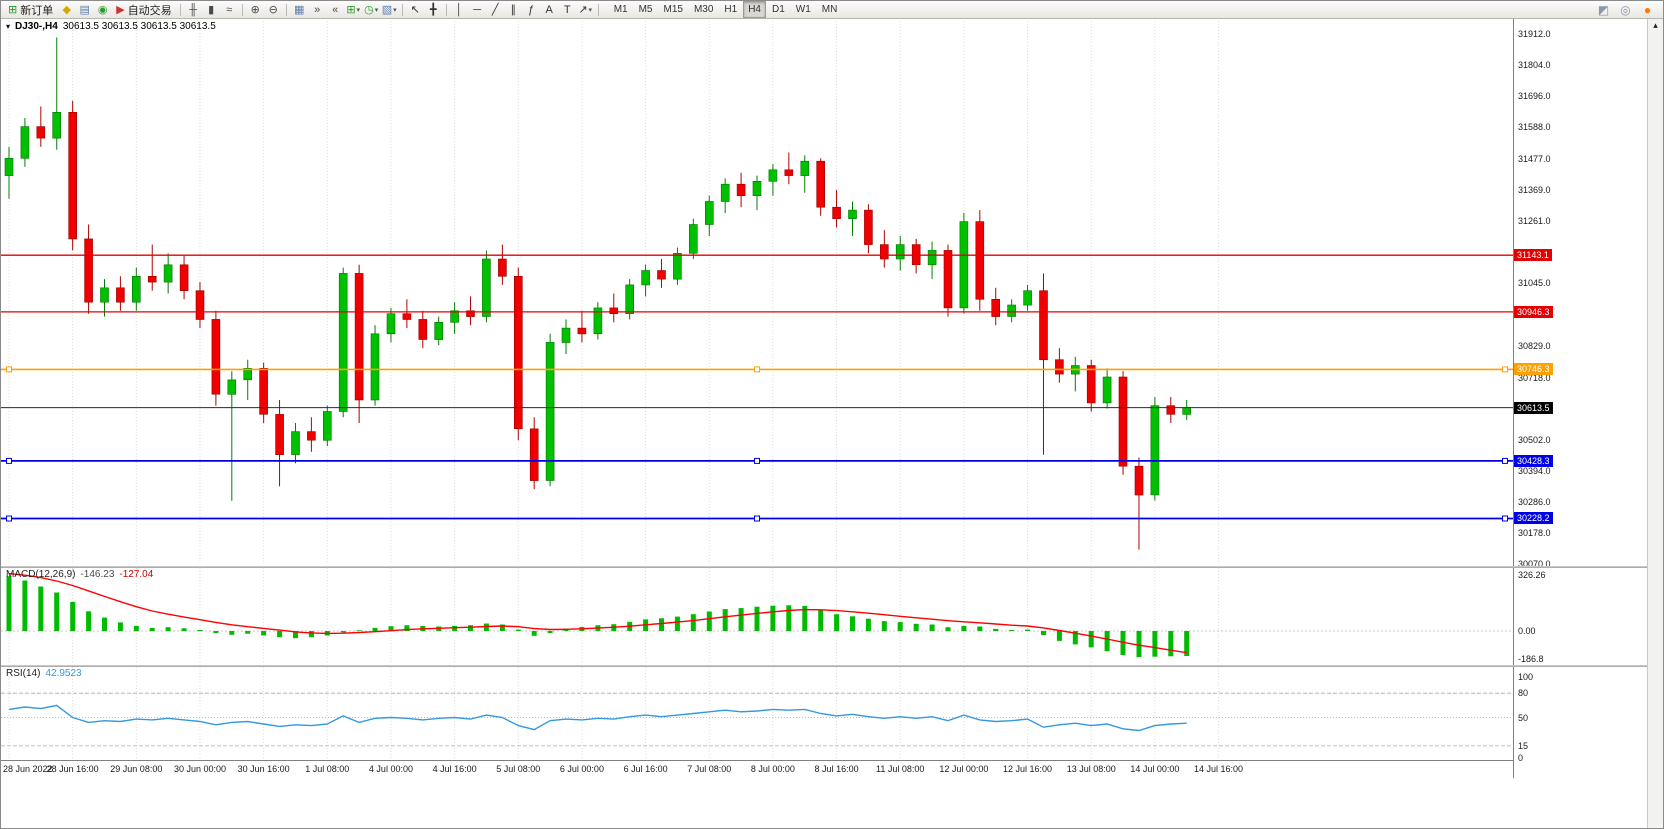 Image resolution: width=1664 pixels, height=829 pixels. I want to click on periods-menu: ◷ ▾, so click(371, 9).